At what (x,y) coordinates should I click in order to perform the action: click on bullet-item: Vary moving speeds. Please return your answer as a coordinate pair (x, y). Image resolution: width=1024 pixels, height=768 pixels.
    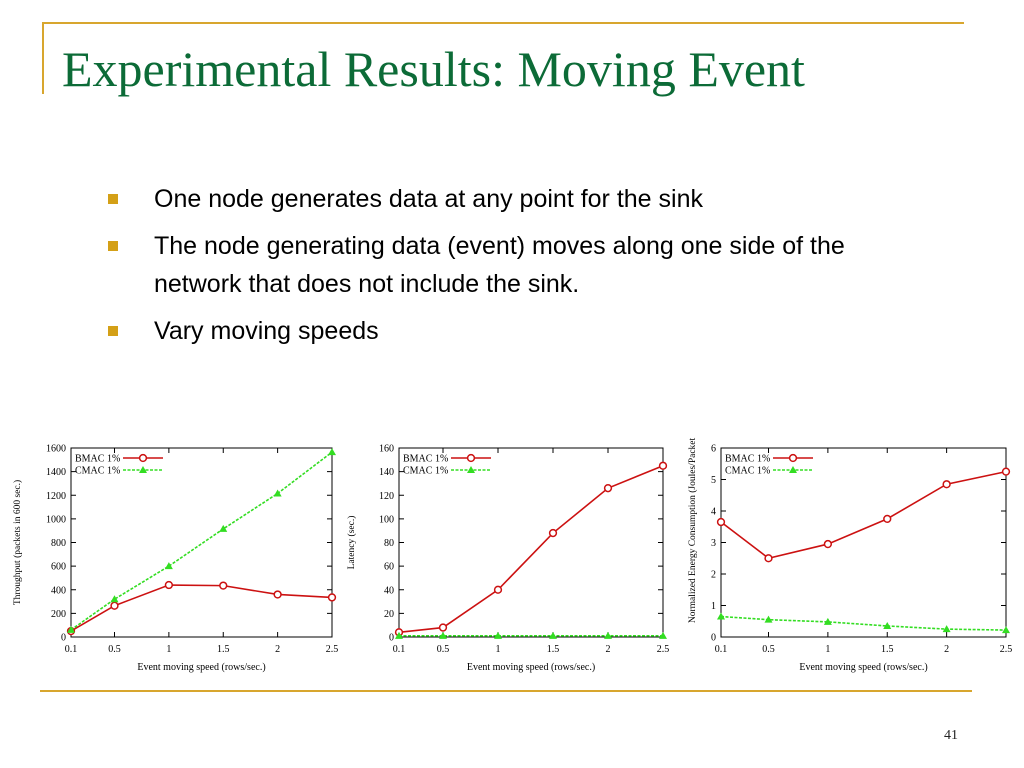
    Looking at the image, I should click on (508, 331).